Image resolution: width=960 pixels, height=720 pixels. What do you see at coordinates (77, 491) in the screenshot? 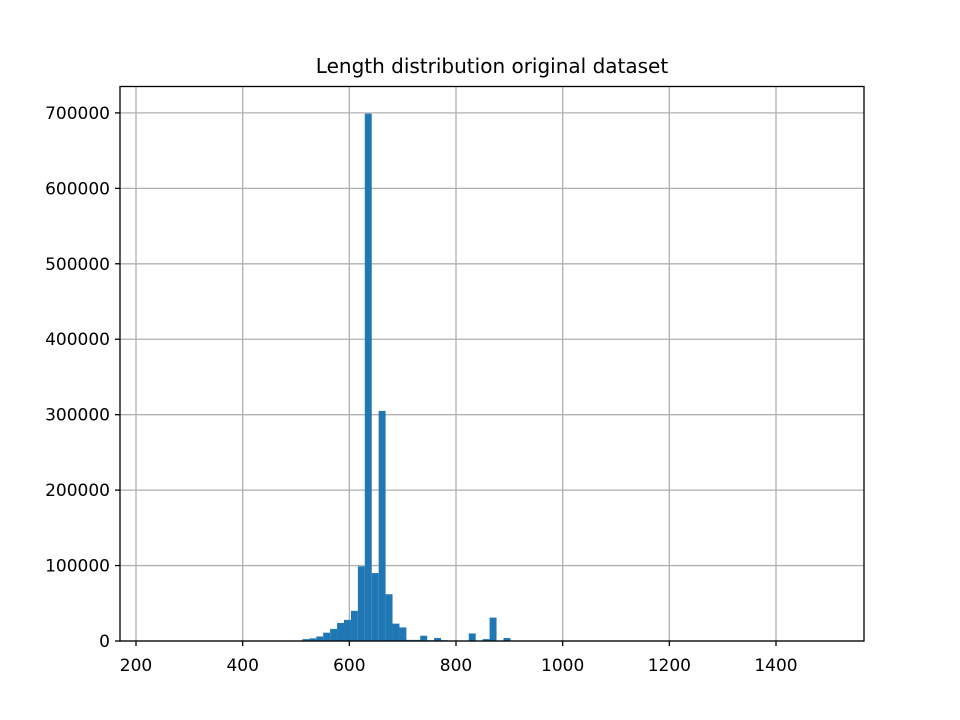
I see `y-tick-label: 200000` at bounding box center [77, 491].